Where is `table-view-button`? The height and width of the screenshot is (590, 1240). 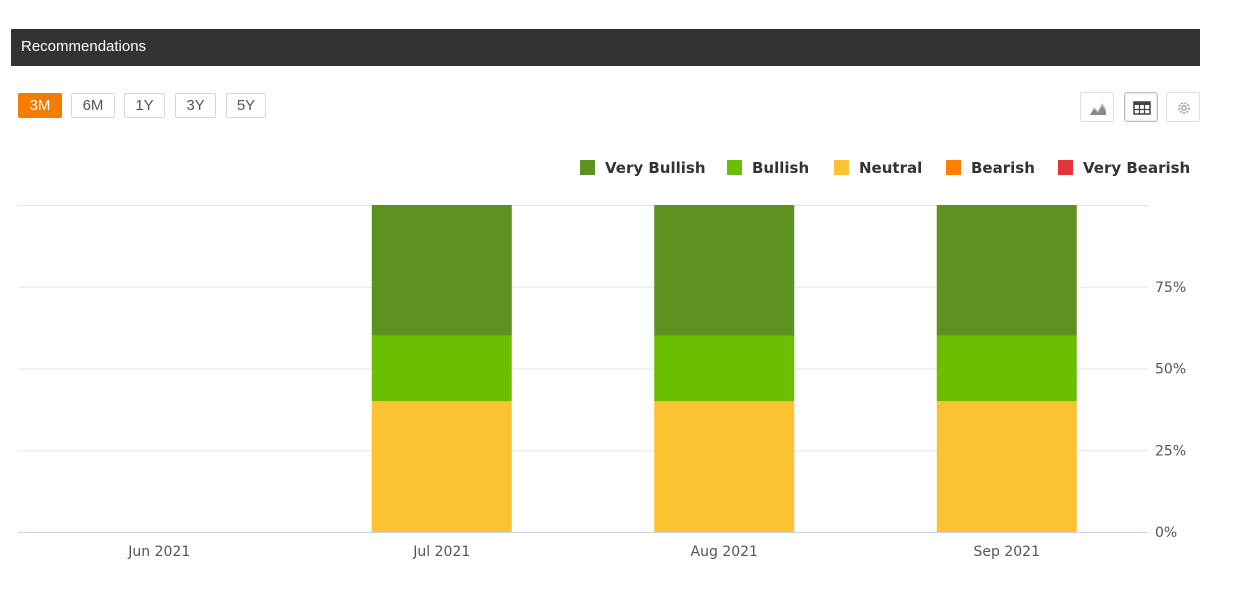
table-view-button is located at coordinates (1141, 107).